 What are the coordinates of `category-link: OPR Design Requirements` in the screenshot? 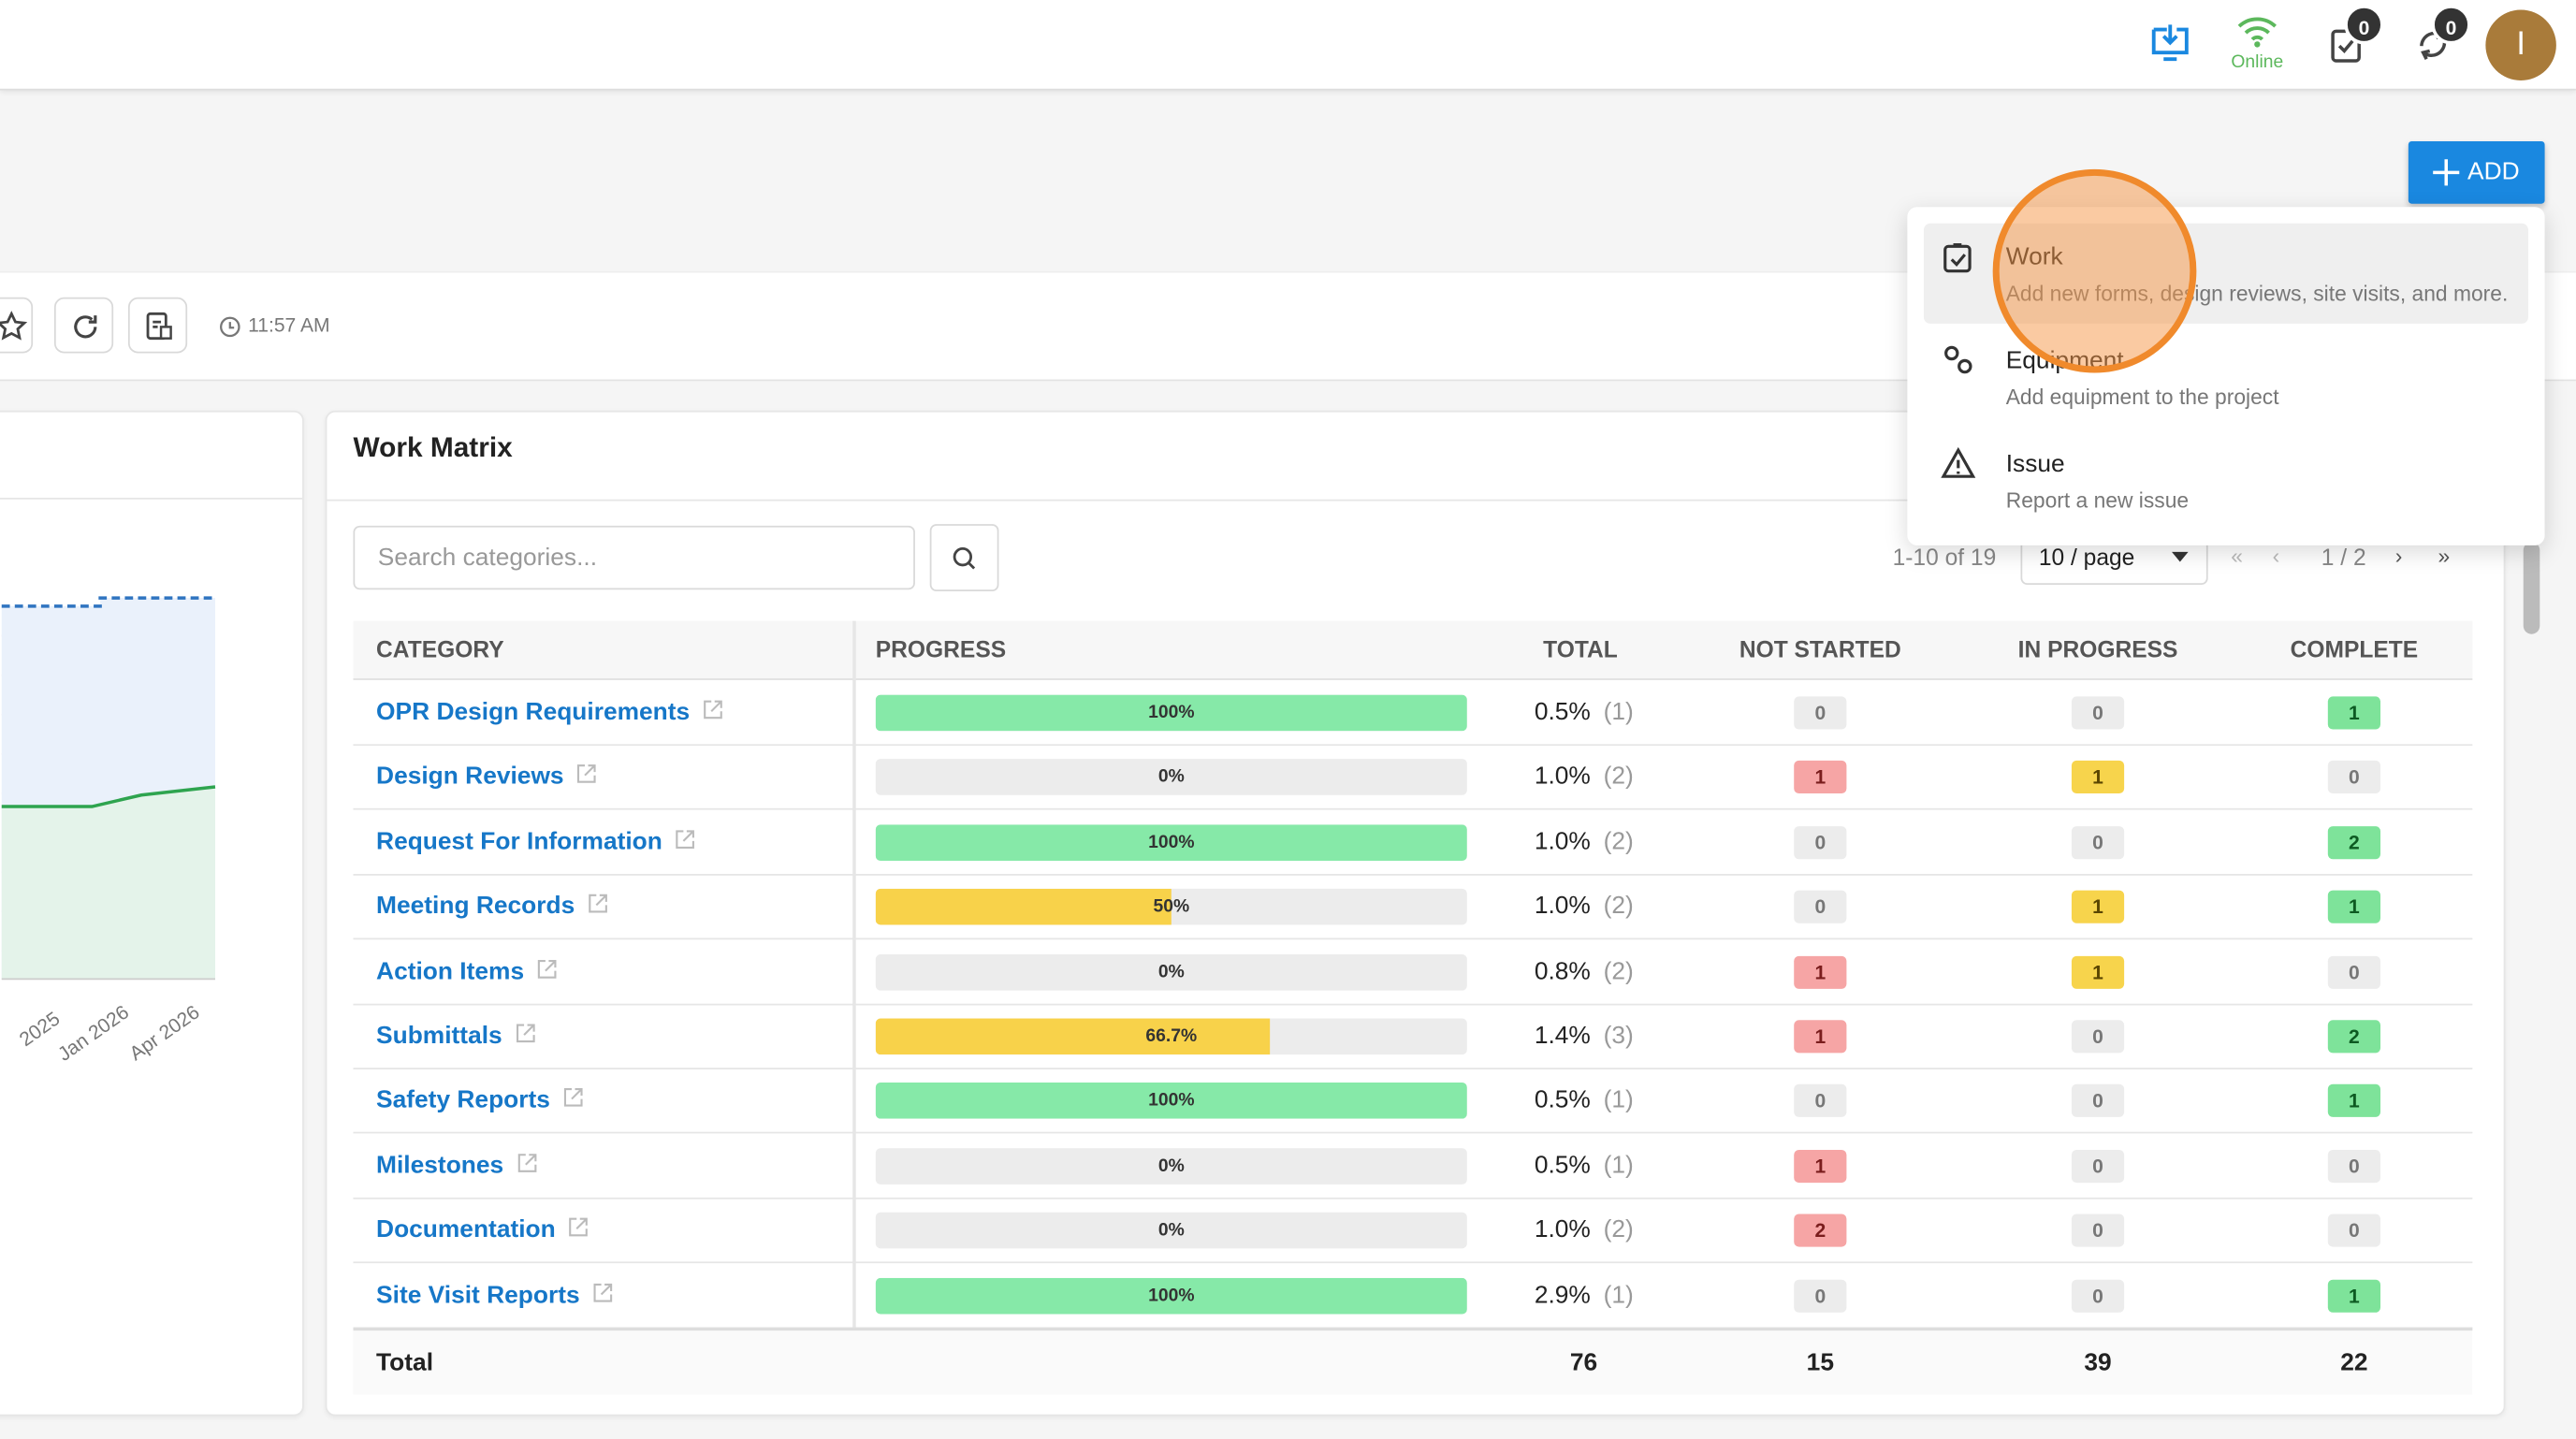 It's located at (550, 712).